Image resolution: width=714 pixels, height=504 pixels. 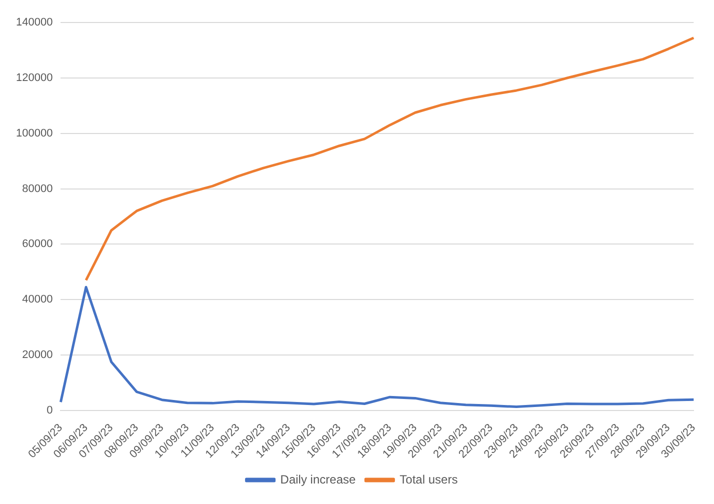 I want to click on y-tick-label: 0, so click(x=49, y=410).